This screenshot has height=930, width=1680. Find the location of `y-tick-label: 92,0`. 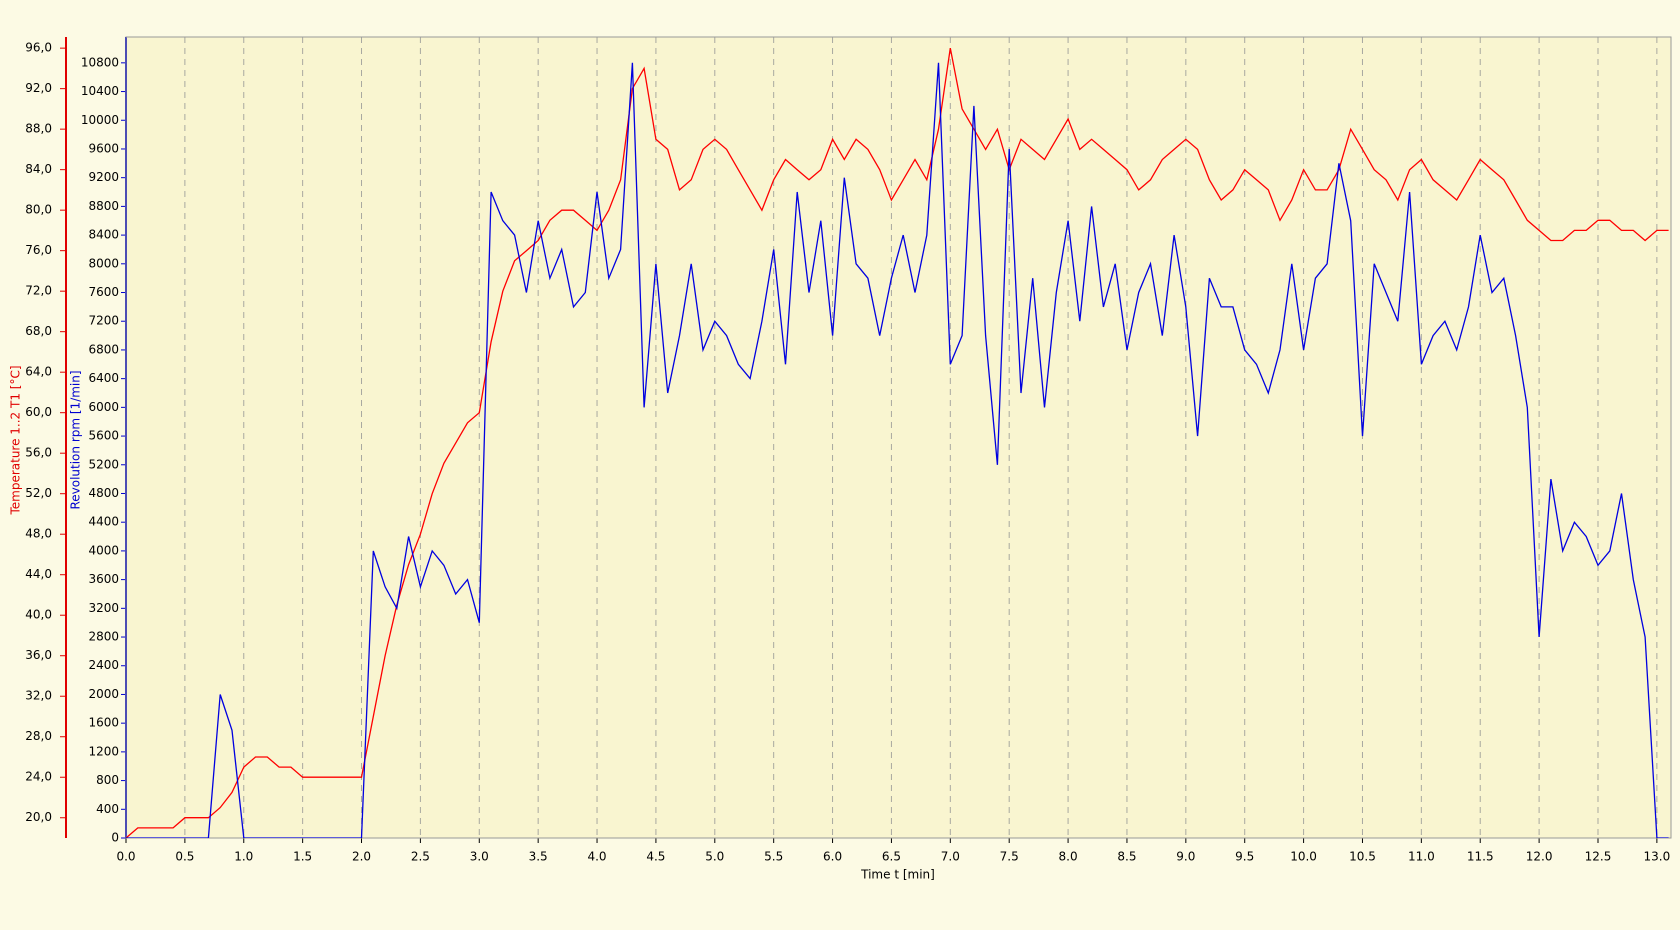

y-tick-label: 92,0 is located at coordinates (38, 88).